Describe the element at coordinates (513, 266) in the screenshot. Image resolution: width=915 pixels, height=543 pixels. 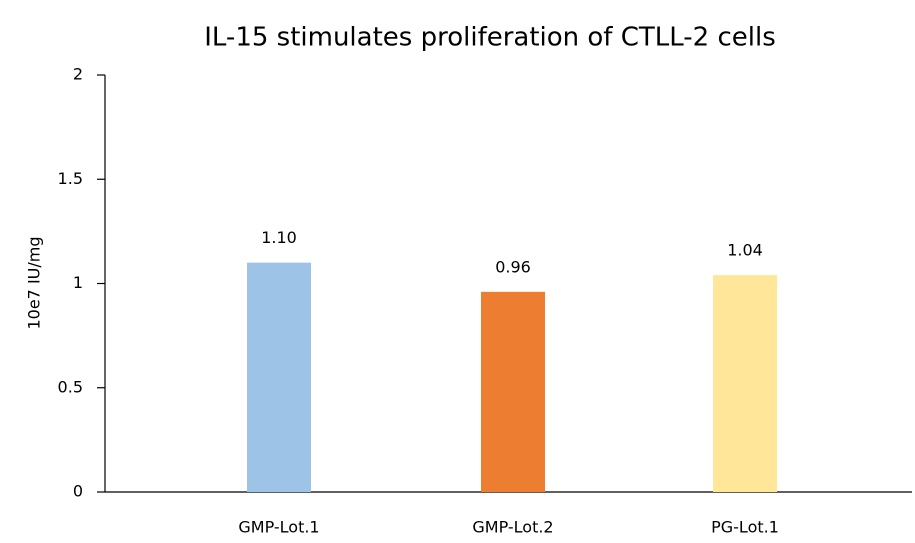
I see `value-label: 0.96` at that location.